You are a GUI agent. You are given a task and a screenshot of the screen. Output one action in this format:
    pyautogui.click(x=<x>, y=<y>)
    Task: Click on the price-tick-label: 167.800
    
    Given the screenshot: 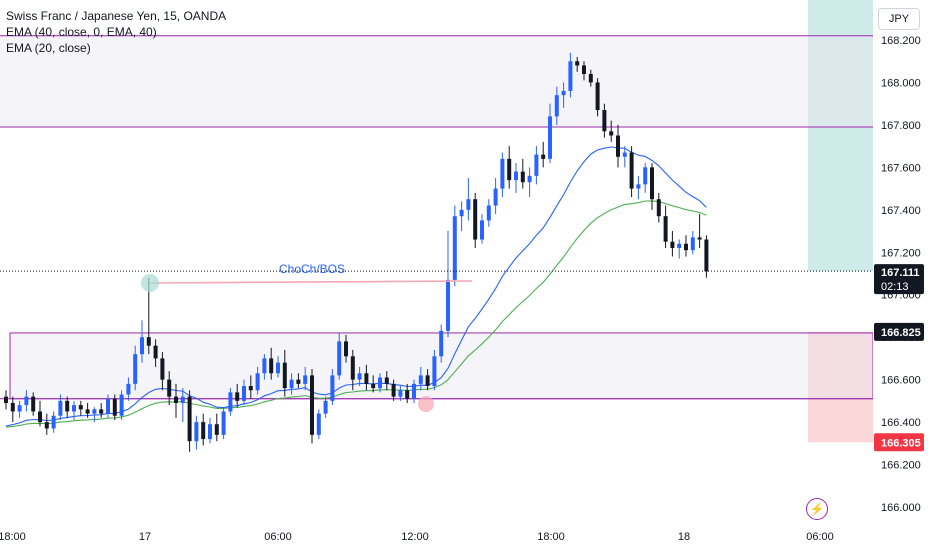 What is the action you would take?
    pyautogui.click(x=901, y=126)
    